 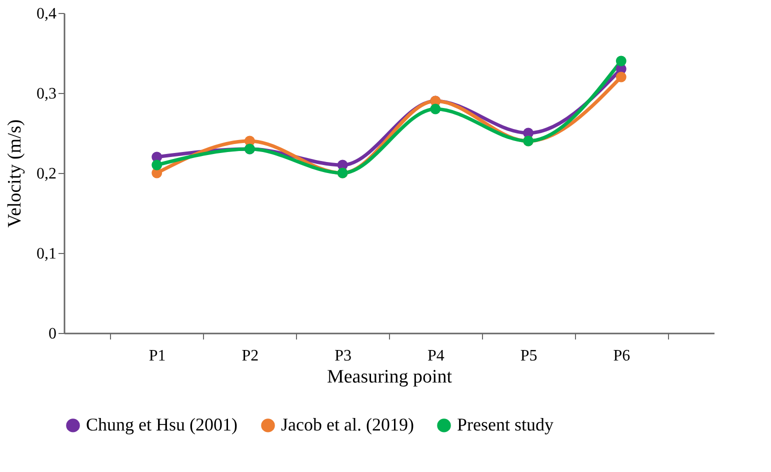 What do you see at coordinates (46, 174) in the screenshot?
I see `y-tick-label: 0,2` at bounding box center [46, 174].